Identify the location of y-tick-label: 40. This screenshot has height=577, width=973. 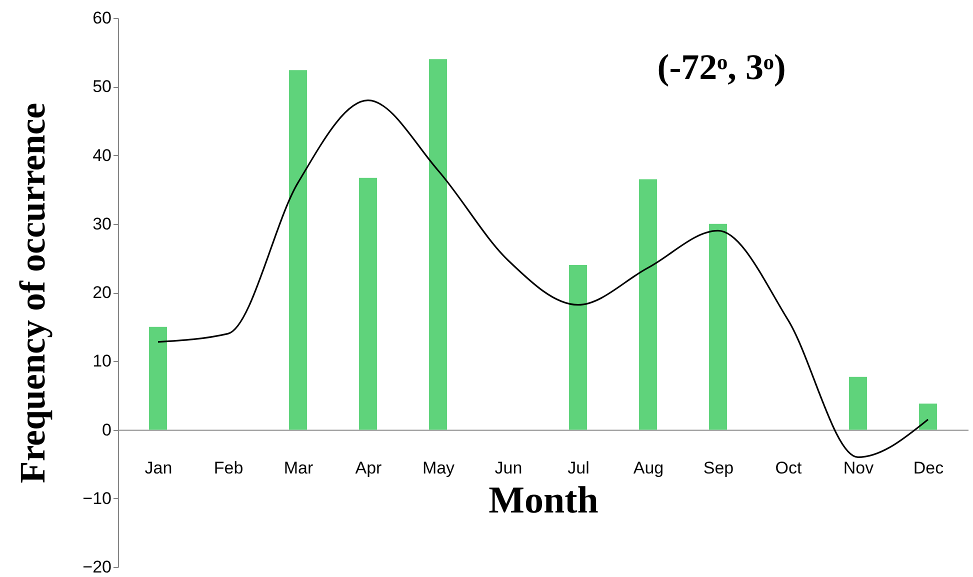
(102, 155).